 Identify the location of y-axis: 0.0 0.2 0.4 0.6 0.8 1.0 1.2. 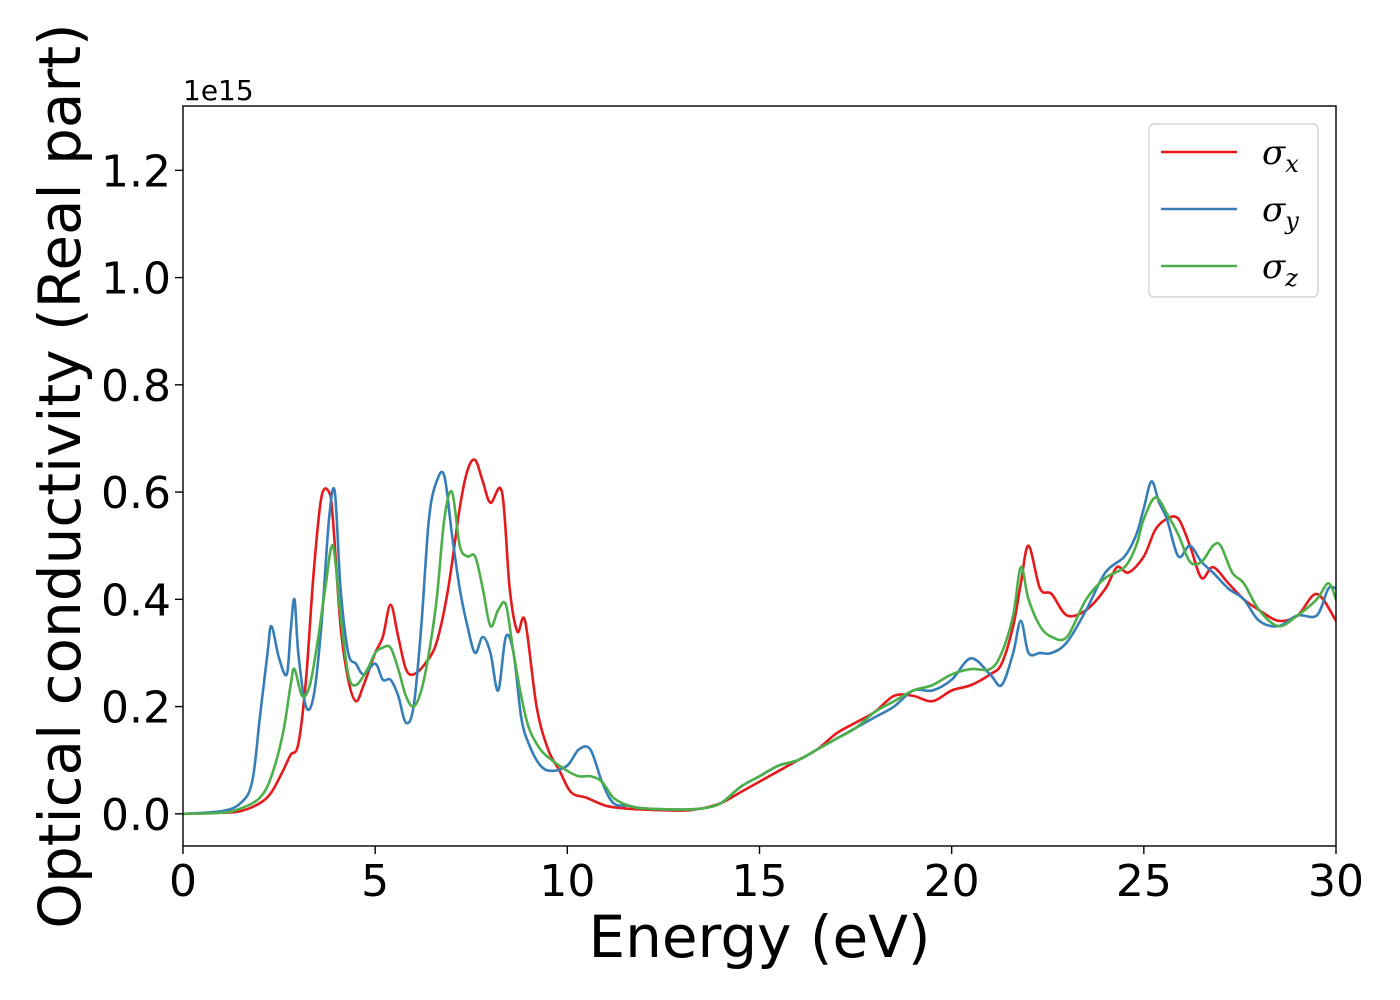
(142, 493).